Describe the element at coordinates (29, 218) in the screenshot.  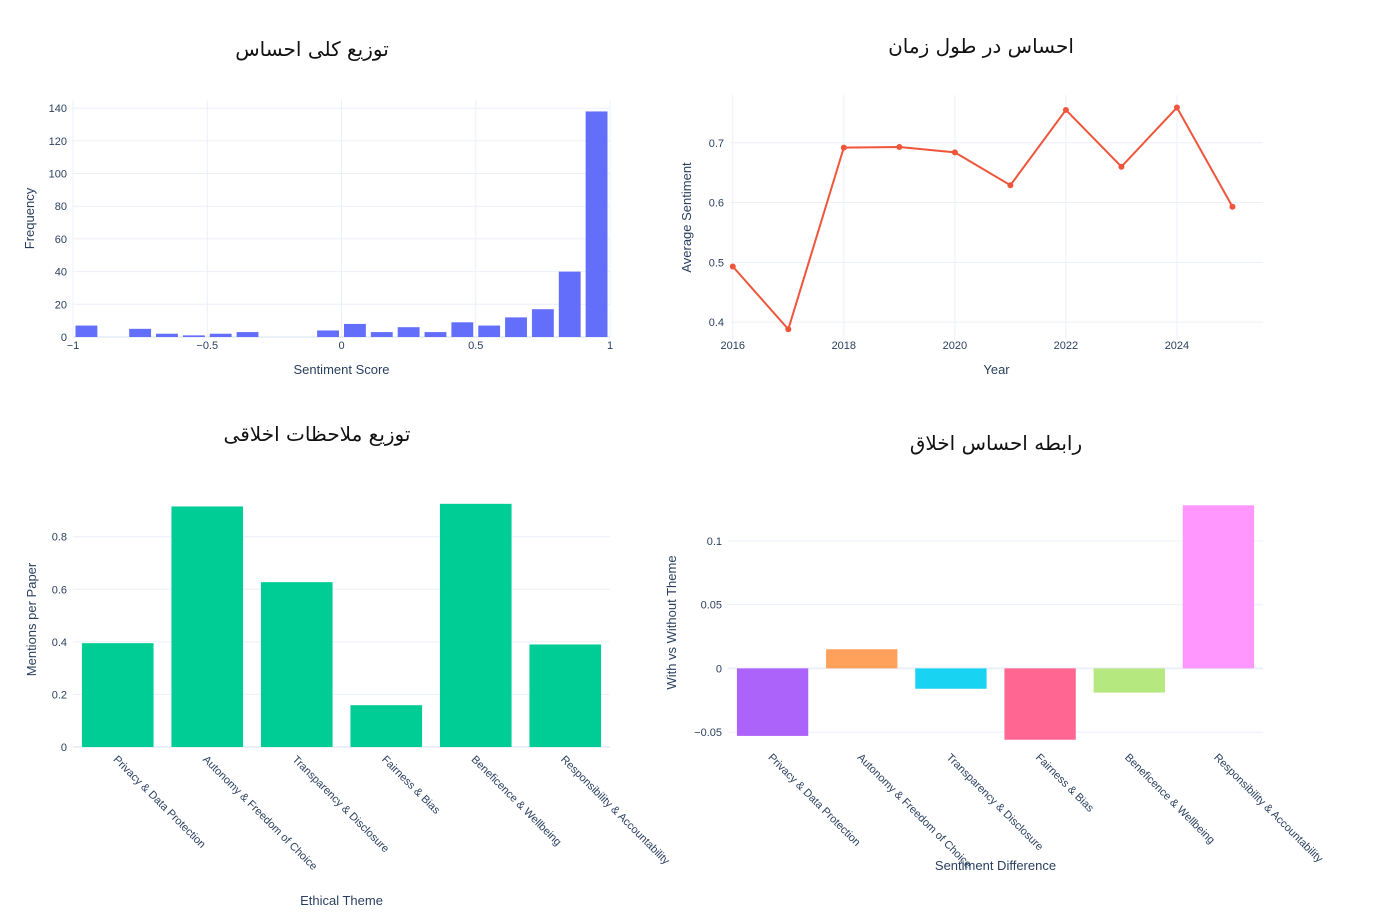
I see `y-axis-title: Frequency` at that location.